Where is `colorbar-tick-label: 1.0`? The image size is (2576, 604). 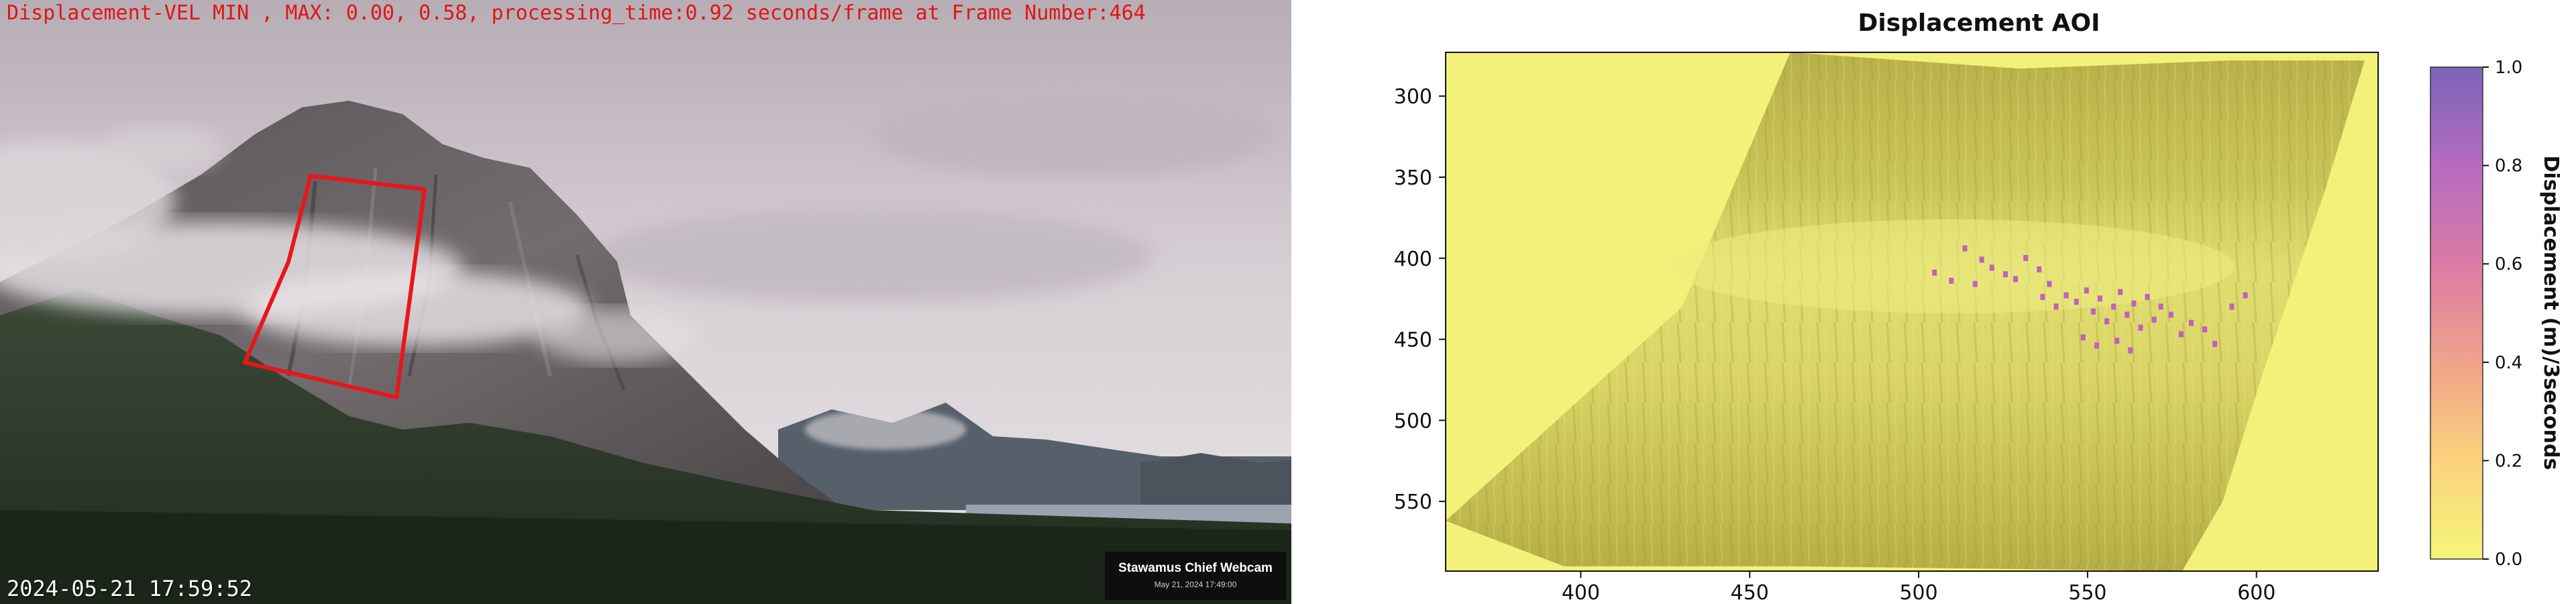 colorbar-tick-label: 1.0 is located at coordinates (2508, 68).